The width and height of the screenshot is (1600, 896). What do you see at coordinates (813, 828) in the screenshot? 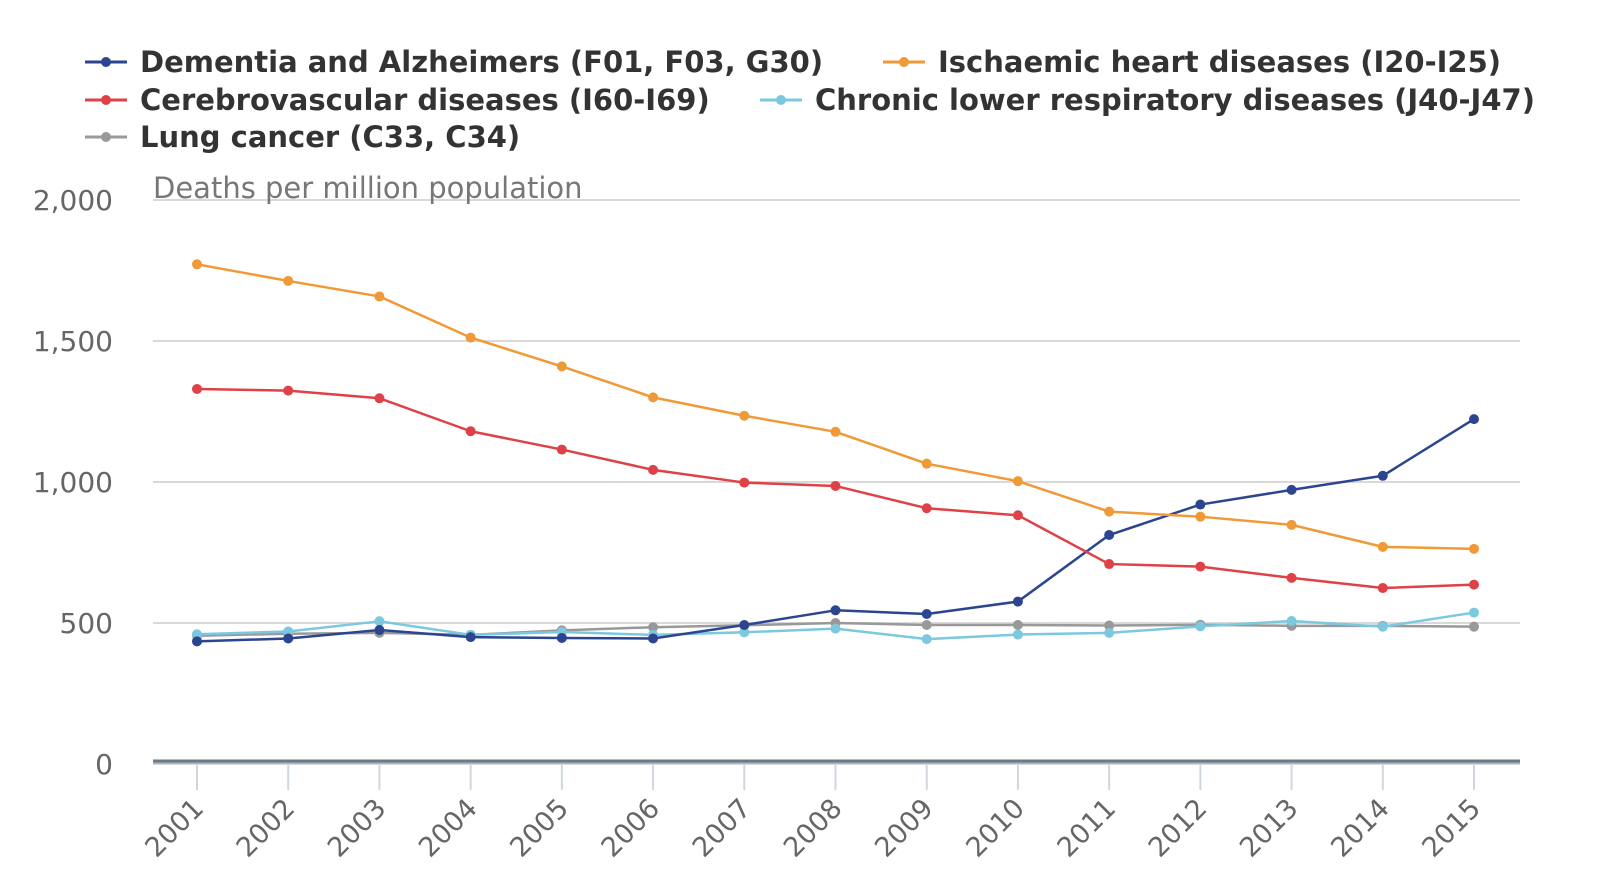
I see `x-tick-label: 2008` at bounding box center [813, 828].